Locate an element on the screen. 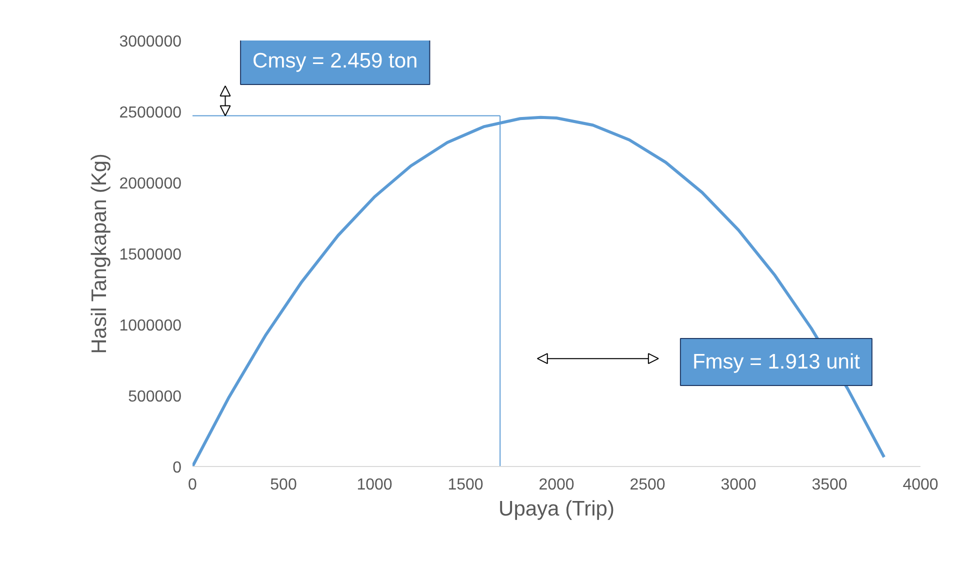 This screenshot has width=959, height=581. x-tick-label: 500 is located at coordinates (283, 485).